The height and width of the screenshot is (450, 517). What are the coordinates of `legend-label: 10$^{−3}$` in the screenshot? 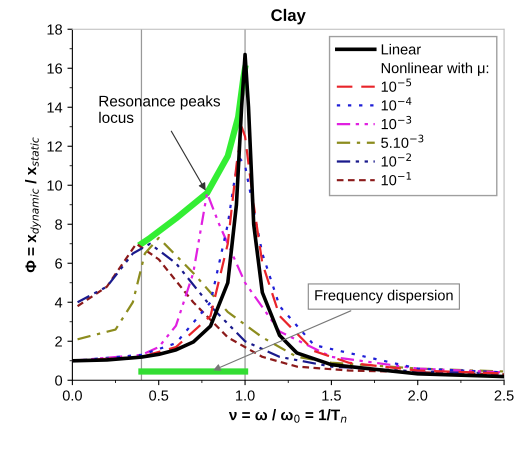 It's located at (397, 123).